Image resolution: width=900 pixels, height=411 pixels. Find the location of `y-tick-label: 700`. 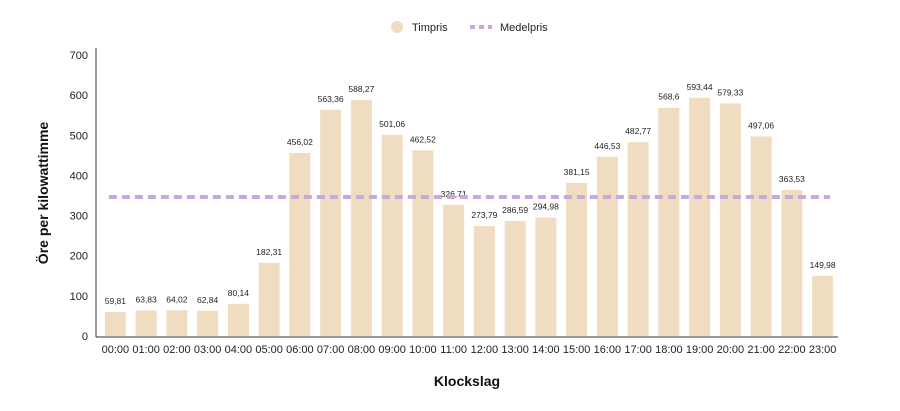

y-tick-label: 700 is located at coordinates (79, 56).